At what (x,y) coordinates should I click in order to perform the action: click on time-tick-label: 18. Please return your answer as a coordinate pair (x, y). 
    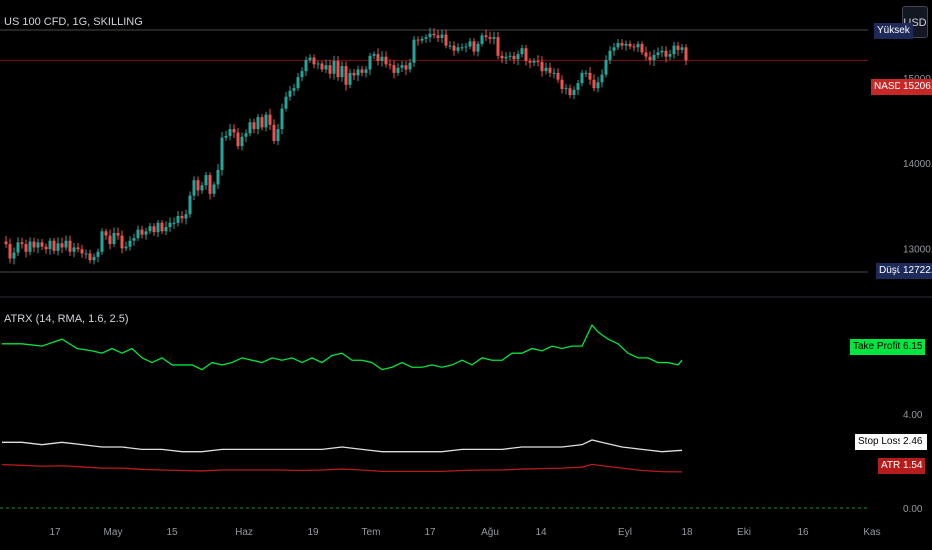
    Looking at the image, I should click on (687, 532).